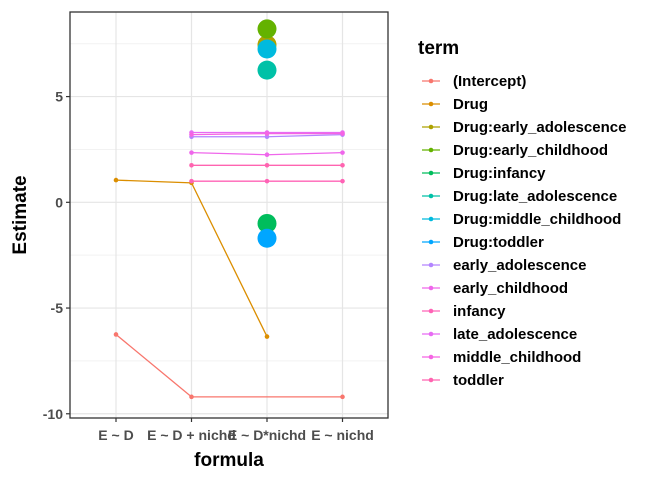  What do you see at coordinates (470, 104) in the screenshot?
I see `legend-label: Drug` at bounding box center [470, 104].